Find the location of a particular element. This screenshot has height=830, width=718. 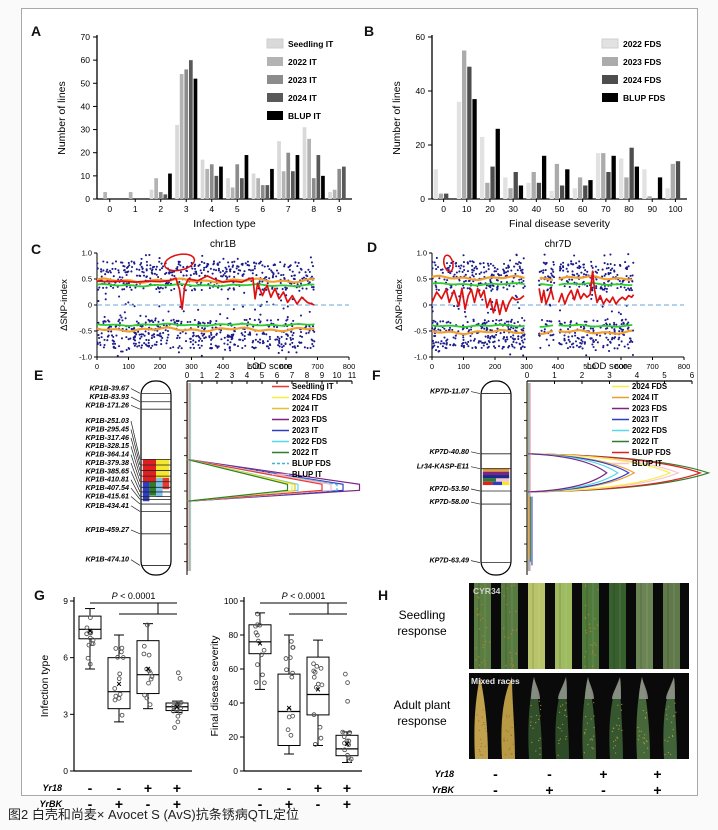

svg-text: 90 is located at coordinates (652, 209).